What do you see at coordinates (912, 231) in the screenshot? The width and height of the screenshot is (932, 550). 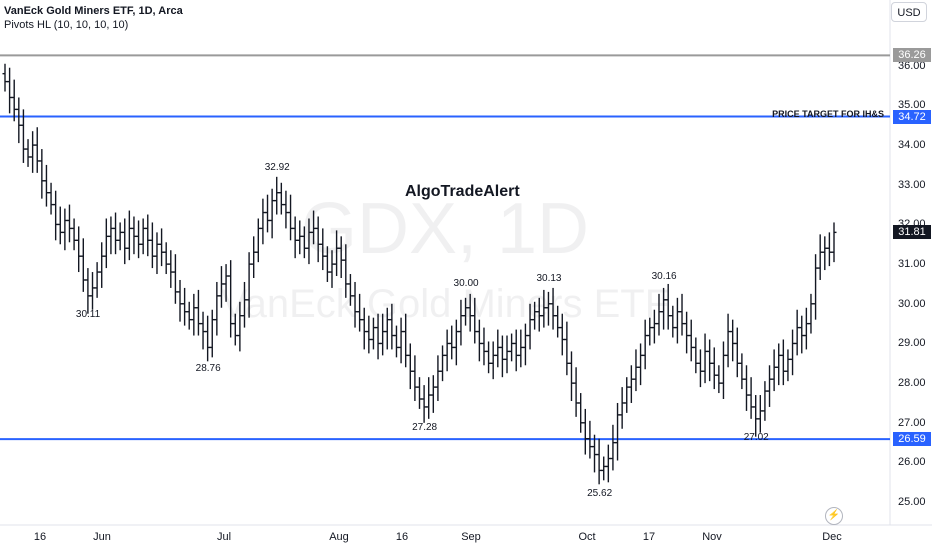 I see `last-price-tag: 31.81` at bounding box center [912, 231].